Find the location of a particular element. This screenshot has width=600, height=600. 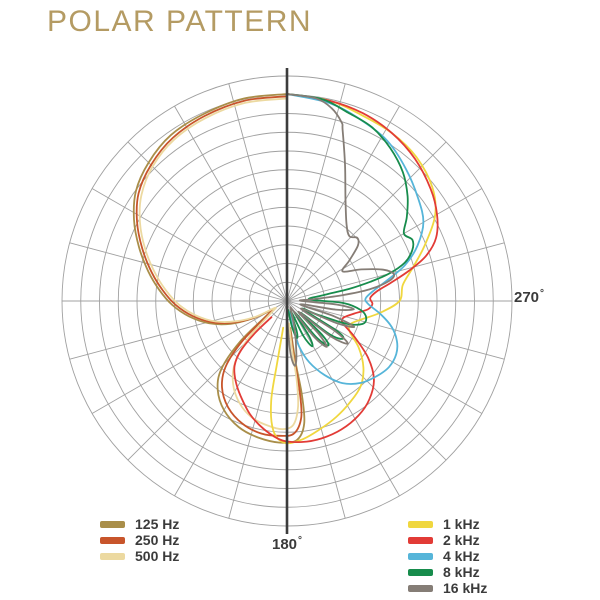

legend-item: 2 kHz is located at coordinates (447, 540).